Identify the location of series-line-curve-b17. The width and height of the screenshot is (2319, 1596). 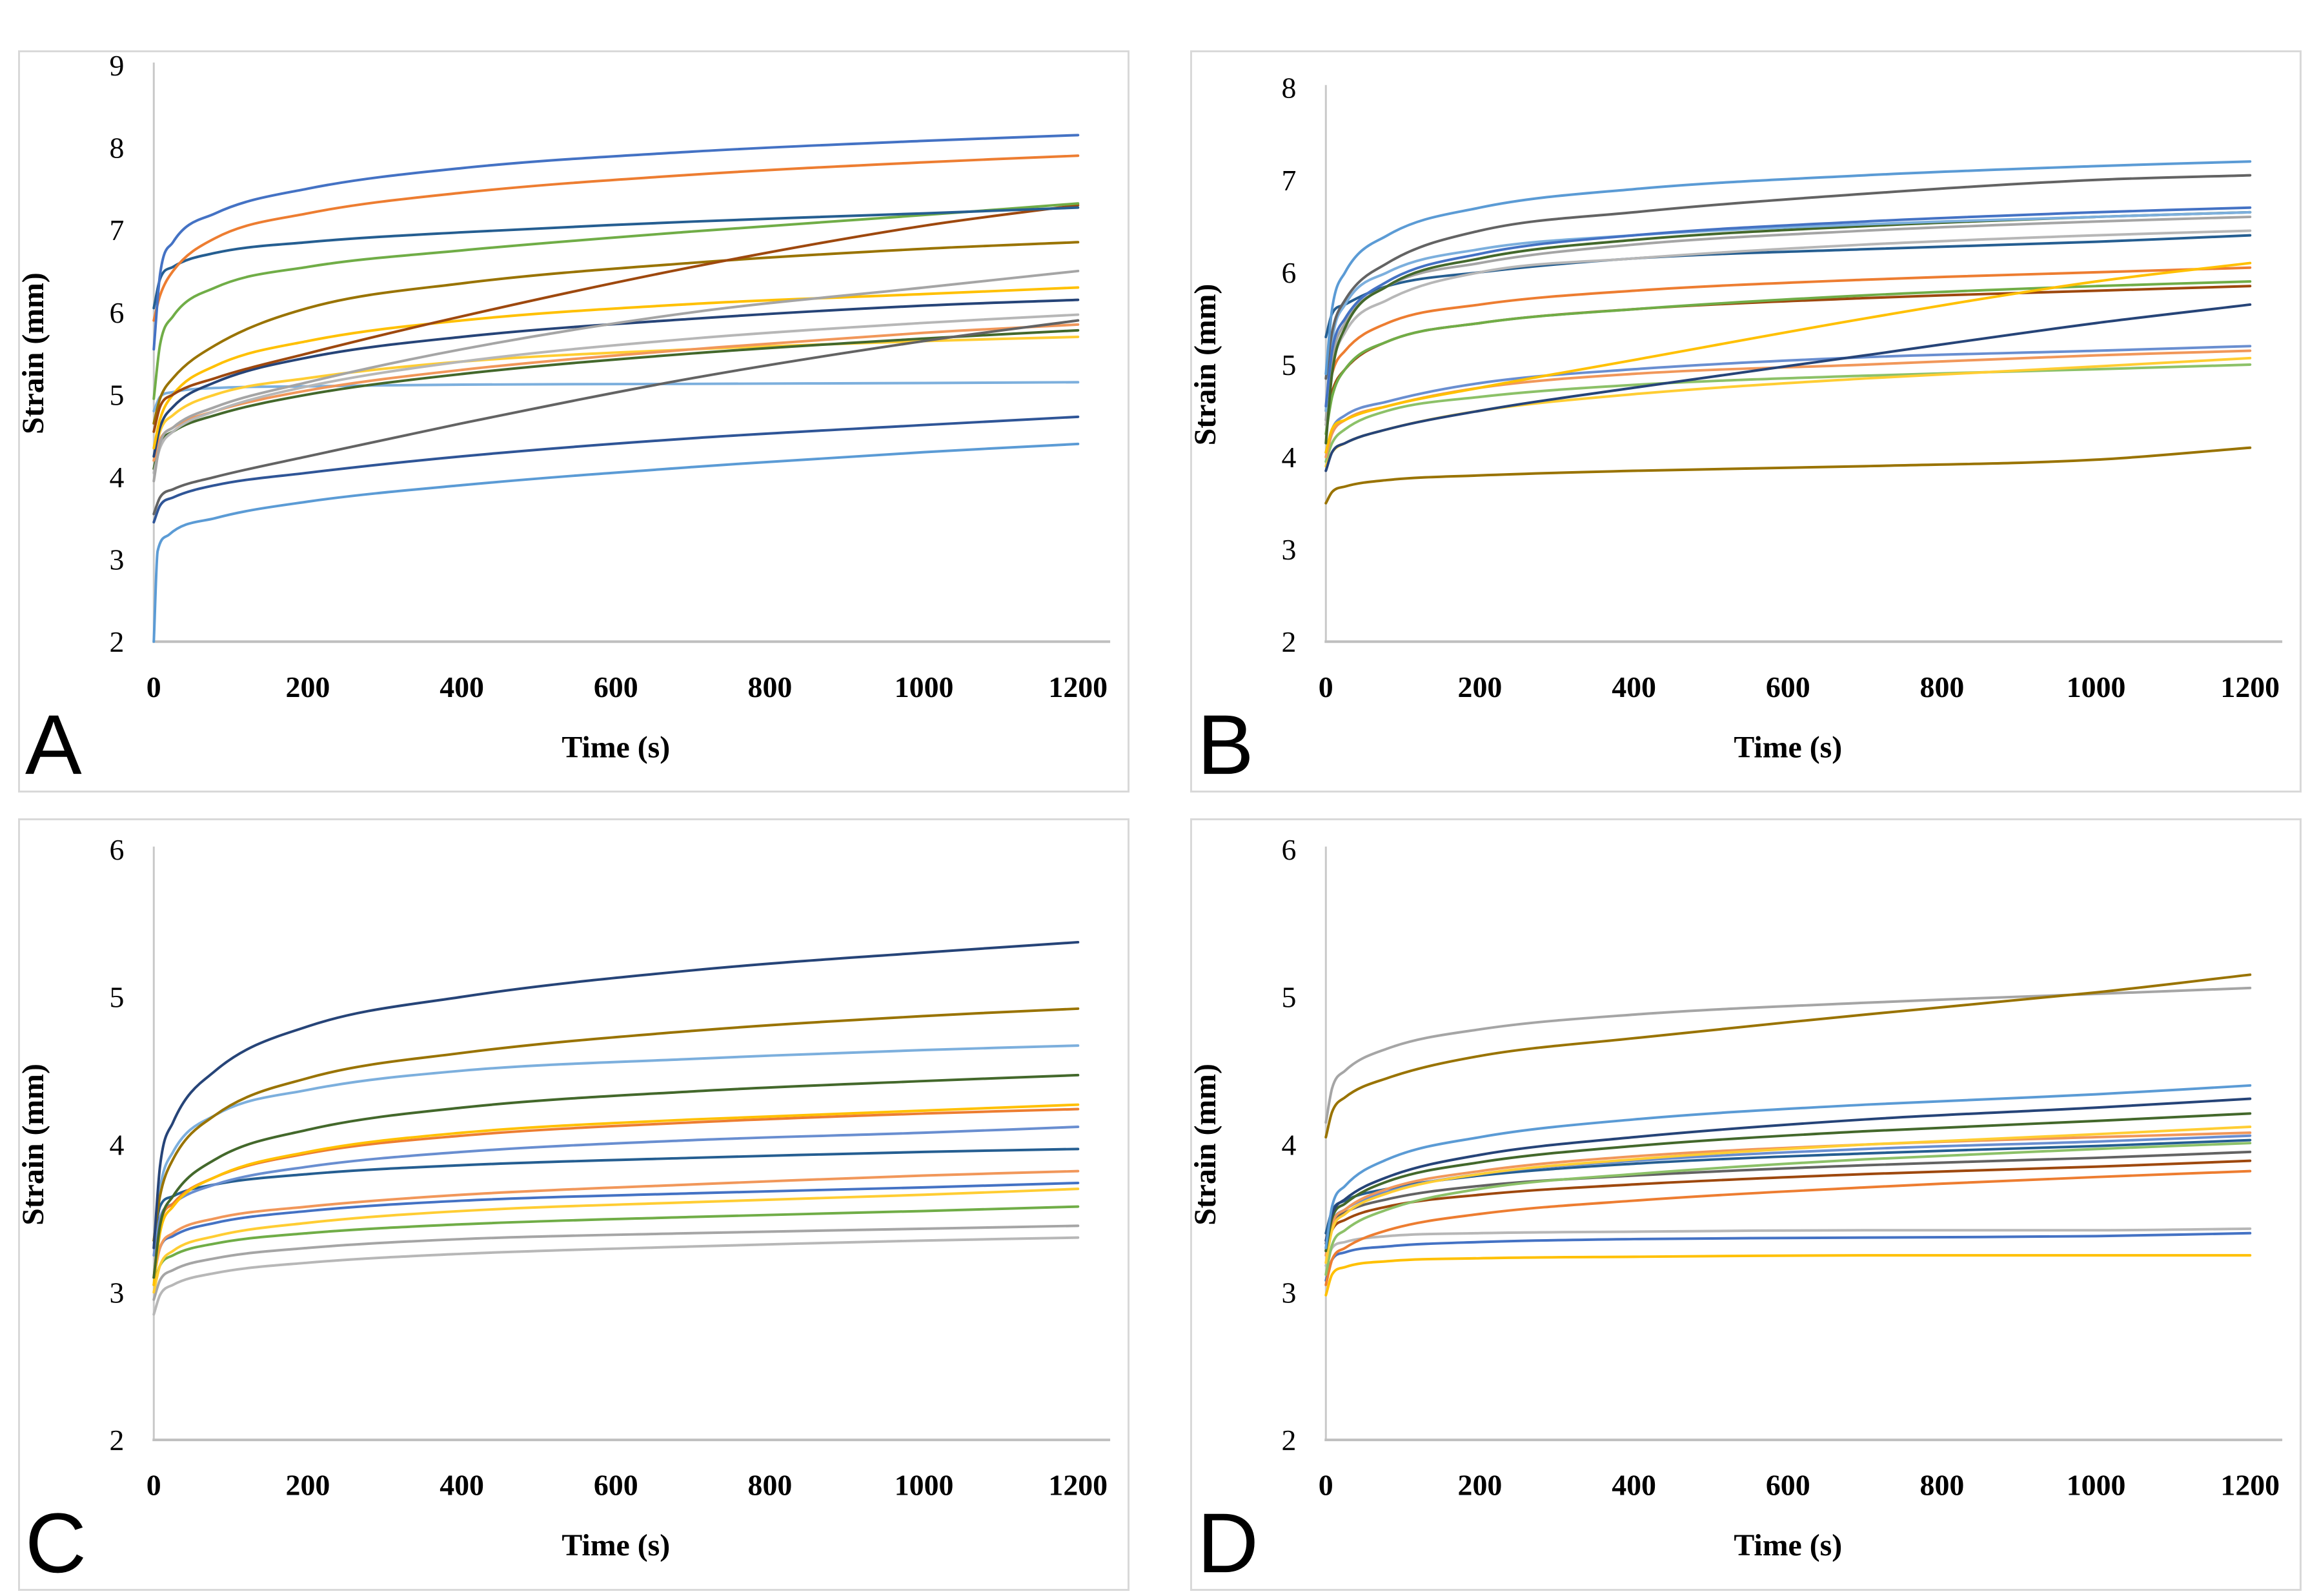
(1788, 413).